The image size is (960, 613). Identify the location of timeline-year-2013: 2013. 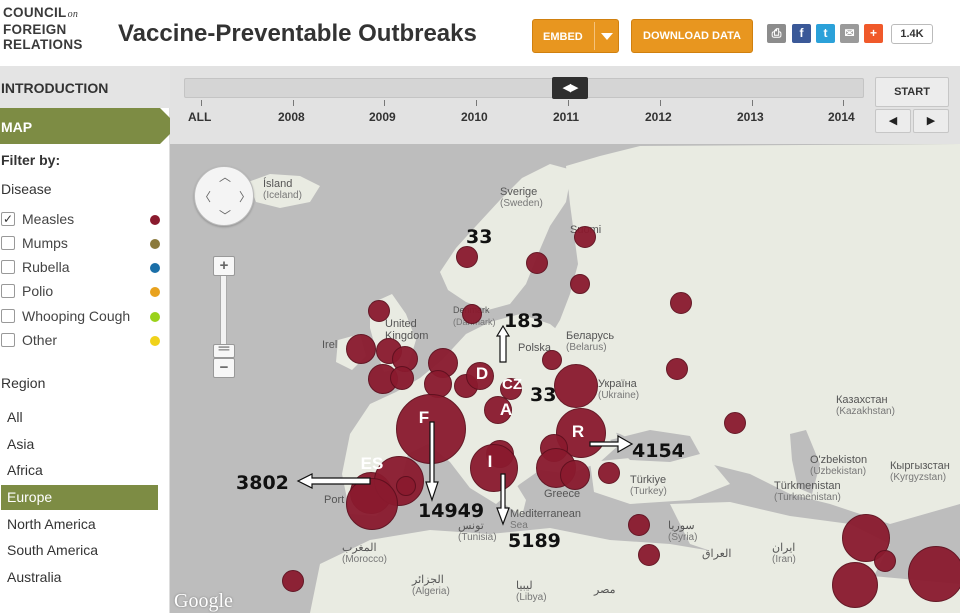
(750, 117).